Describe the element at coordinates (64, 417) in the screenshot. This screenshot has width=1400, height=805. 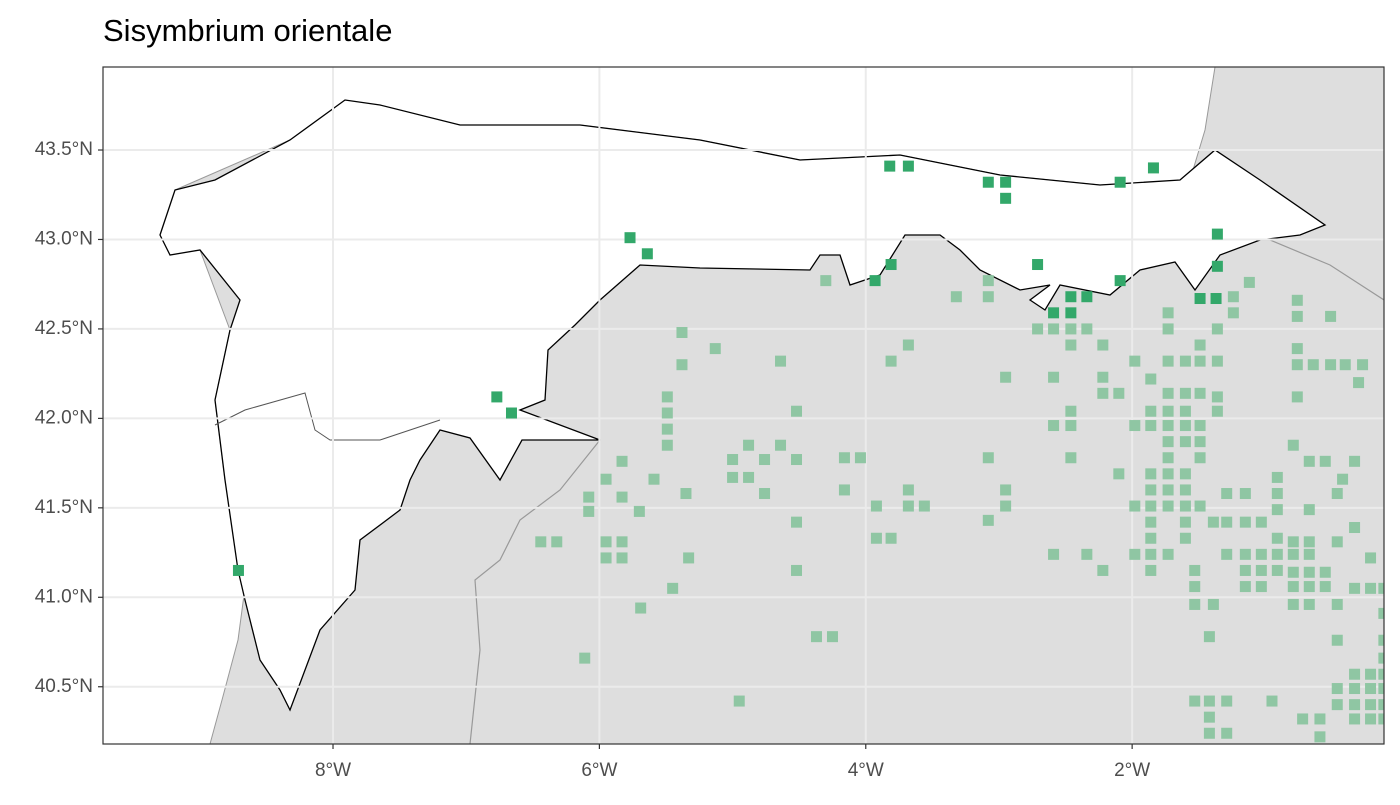
I see `y-tick-label: 42.0°N` at that location.